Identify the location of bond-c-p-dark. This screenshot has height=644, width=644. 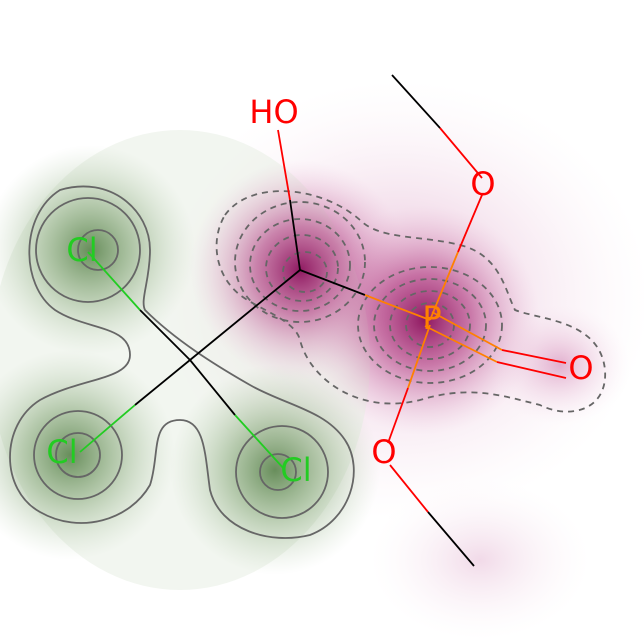
(332, 282).